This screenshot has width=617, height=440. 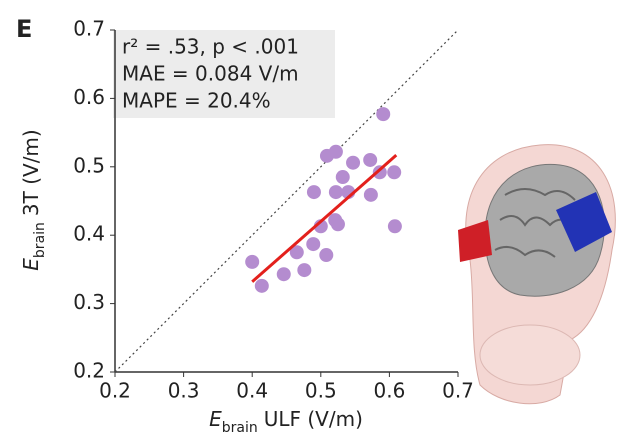 I want to click on neck, so click(x=530, y=355).